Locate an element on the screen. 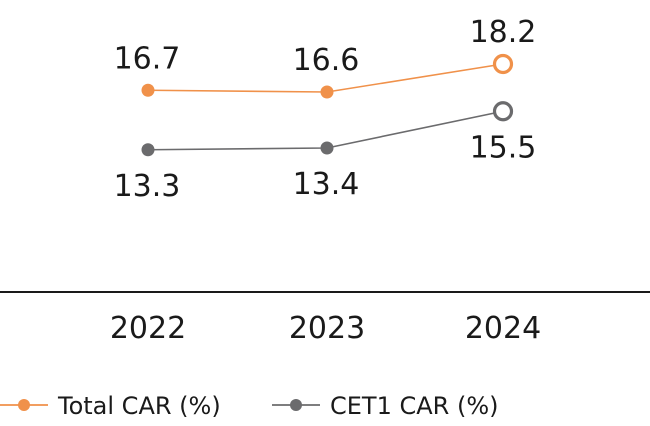 The height and width of the screenshot is (426, 650). legend: Total CAR (%) CET1 CAR (%) is located at coordinates (249, 406).